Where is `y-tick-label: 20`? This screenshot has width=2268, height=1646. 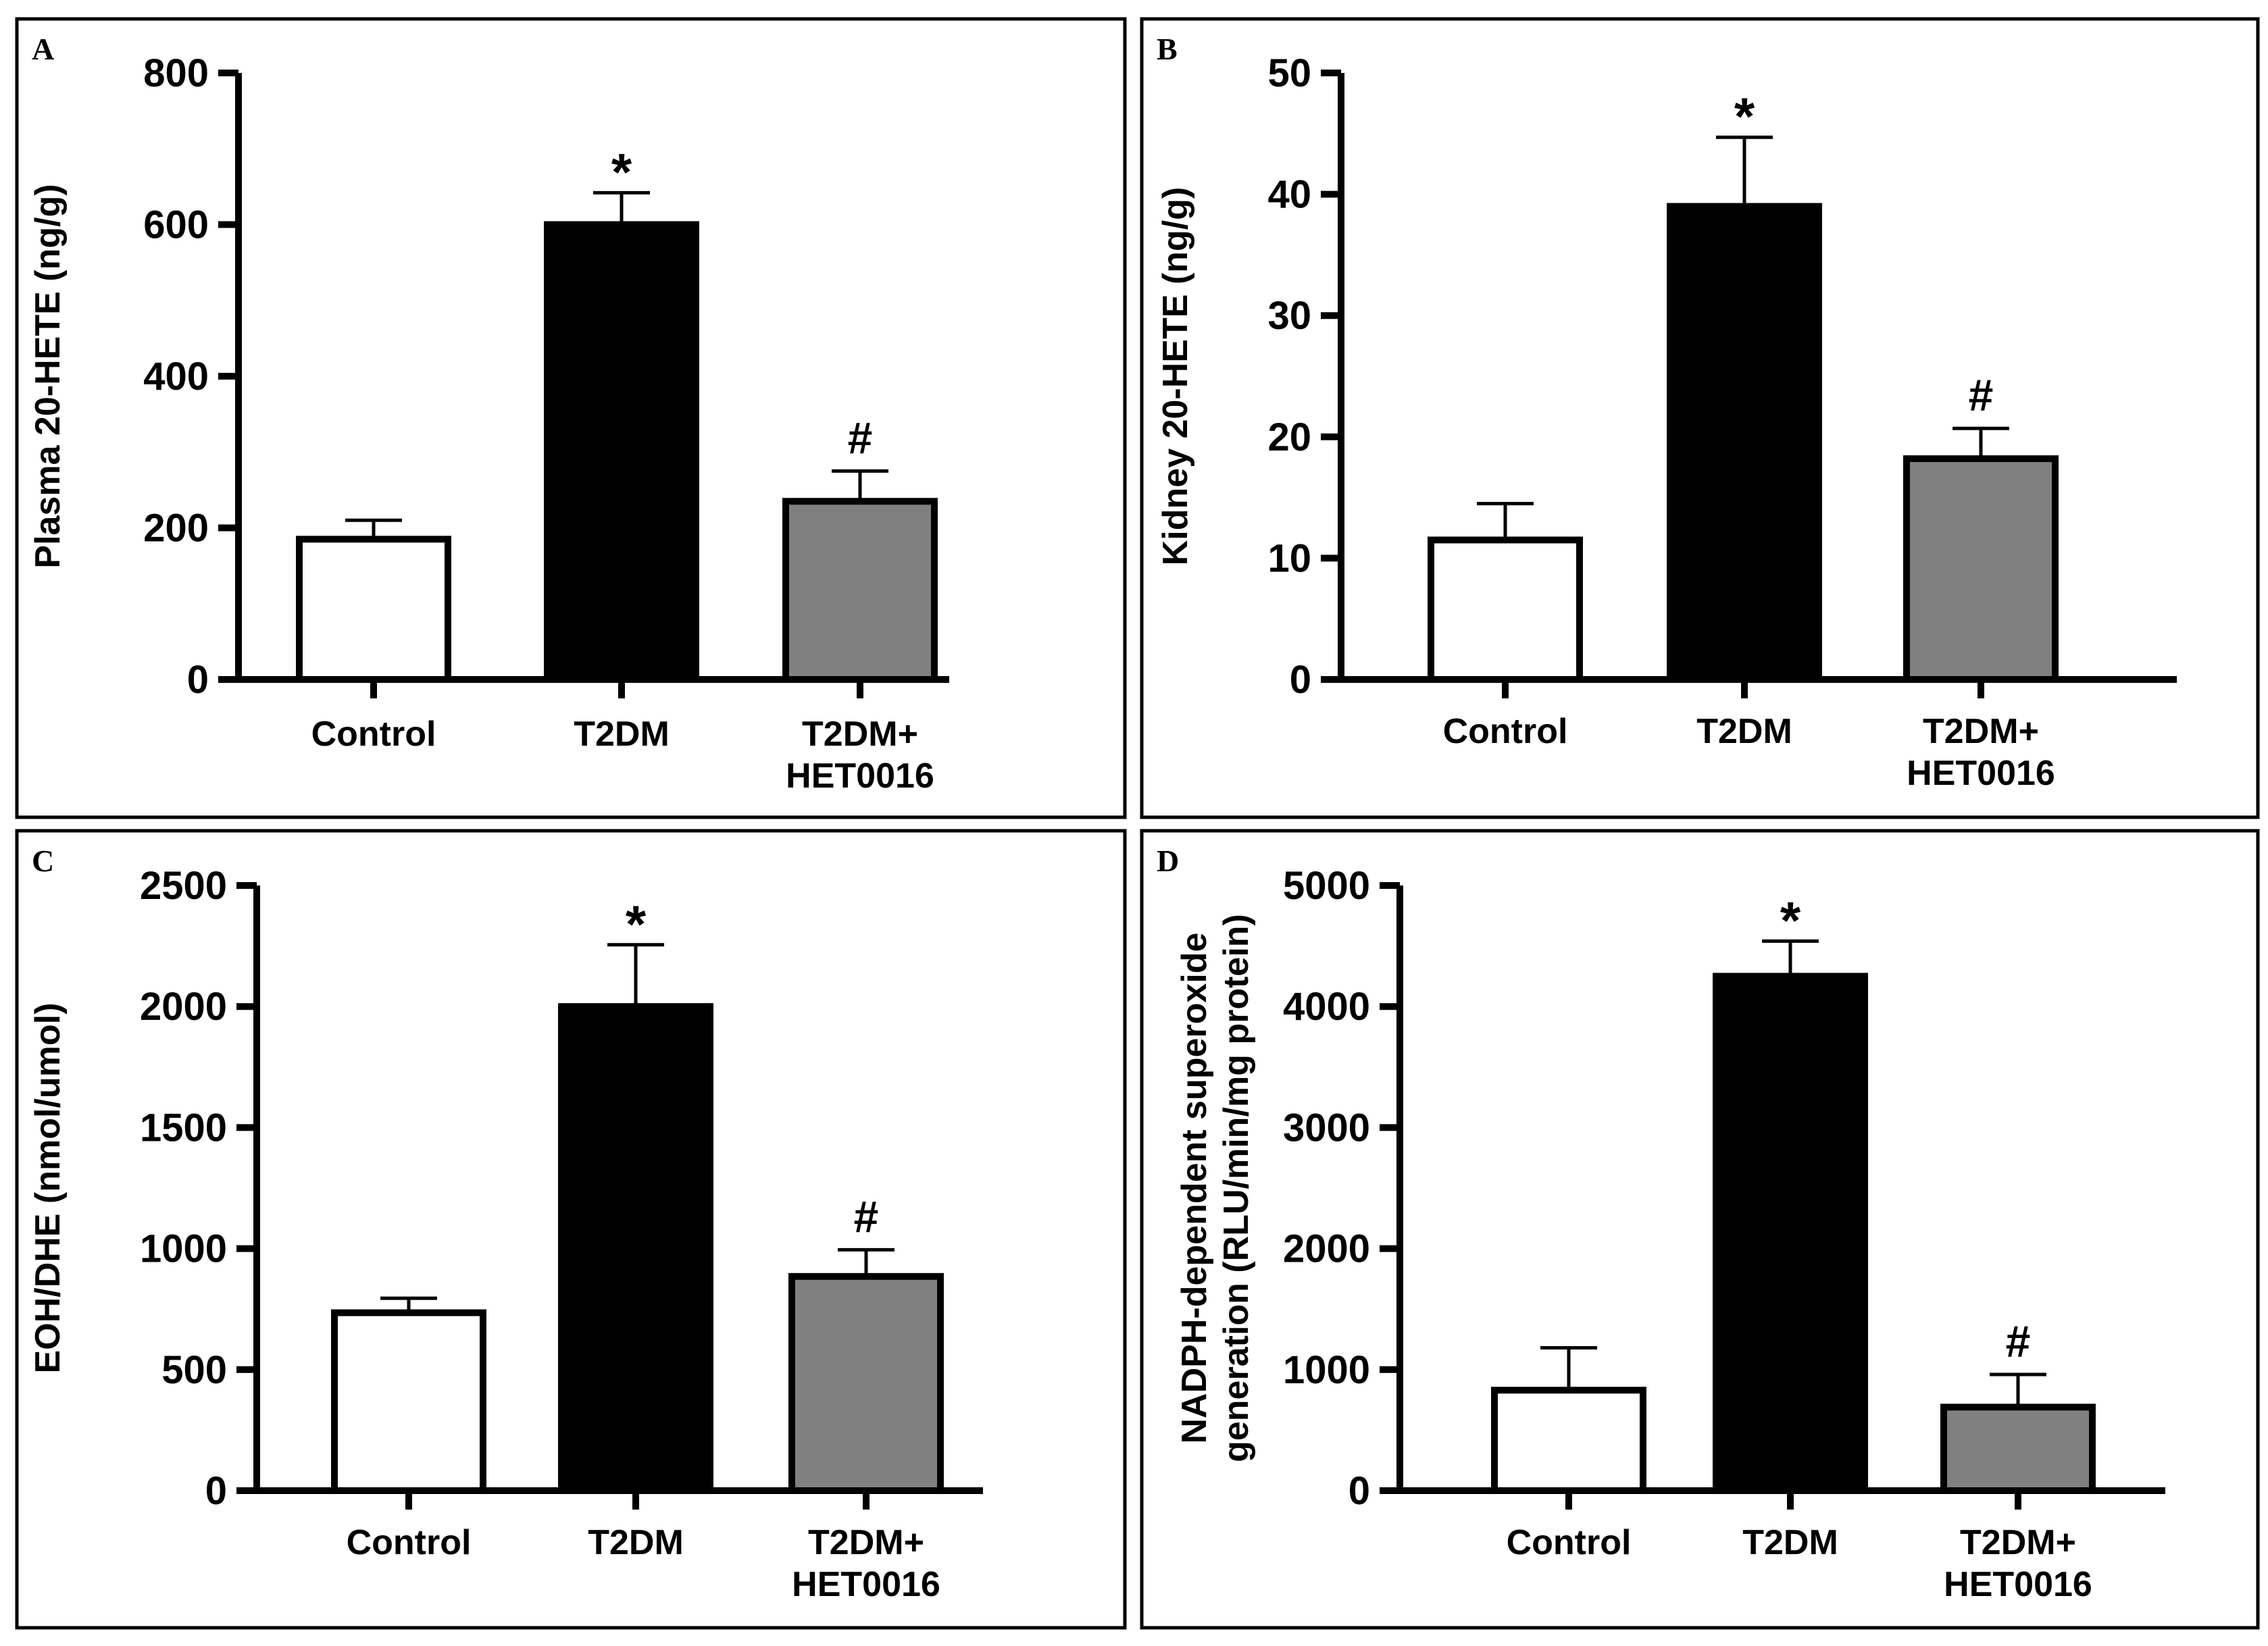 y-tick-label: 20 is located at coordinates (1289, 437).